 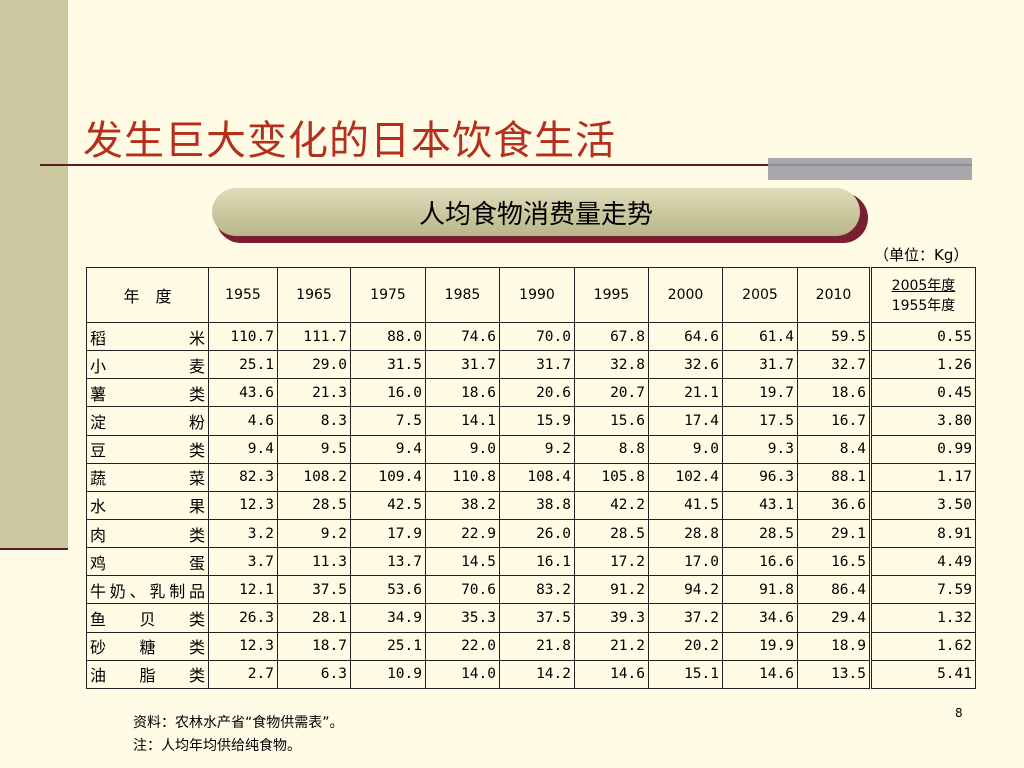 I want to click on value-cell: 83.2, so click(x=537, y=590).